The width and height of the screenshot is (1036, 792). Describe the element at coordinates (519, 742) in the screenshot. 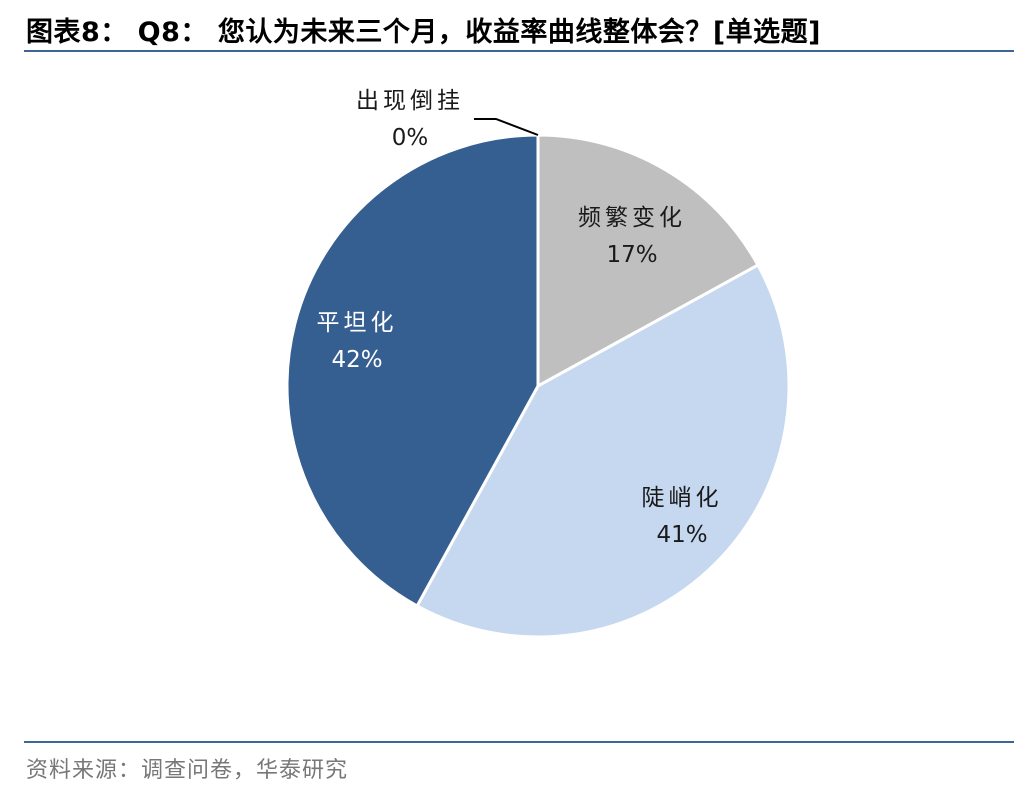

I see `footer-divider` at that location.